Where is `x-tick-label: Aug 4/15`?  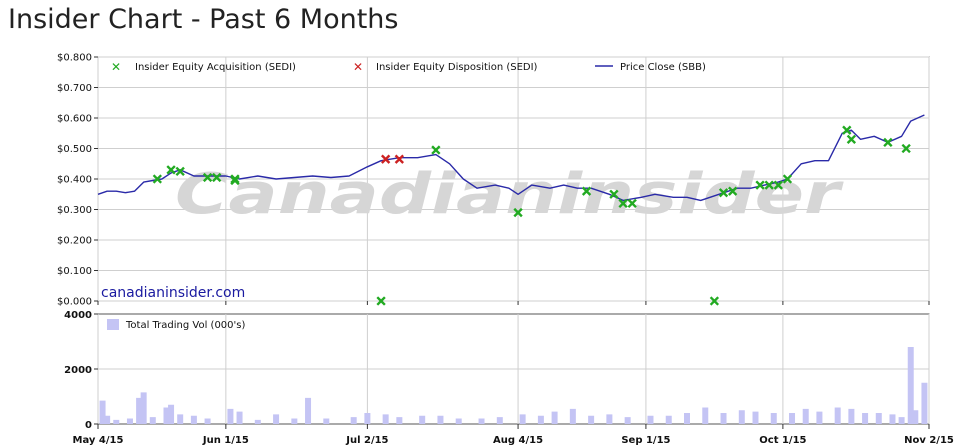 x-tick-label: Aug 4/15 is located at coordinates (518, 440).